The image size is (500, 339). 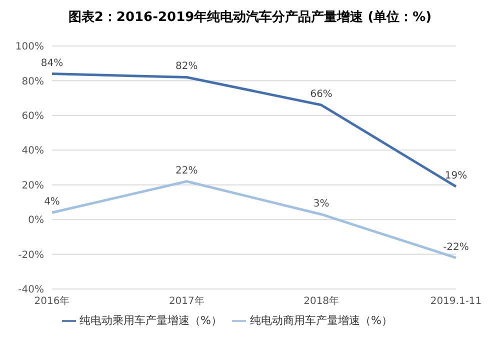 I want to click on chart-title: 图表2：2016-2019年纯电动汽车分产品产量增速 (单位：%), so click(x=250, y=17).